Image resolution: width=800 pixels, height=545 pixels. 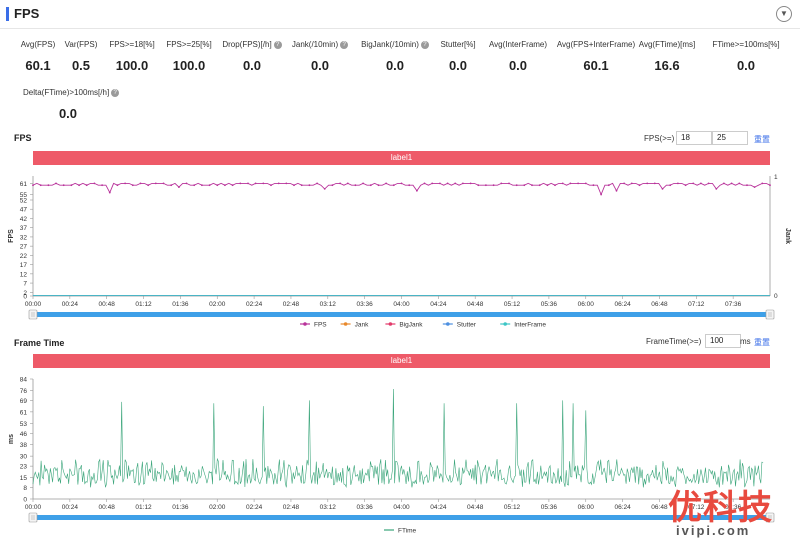 What do you see at coordinates (24, 467) in the screenshot?
I see `y-tick-label: 23` at bounding box center [24, 467].